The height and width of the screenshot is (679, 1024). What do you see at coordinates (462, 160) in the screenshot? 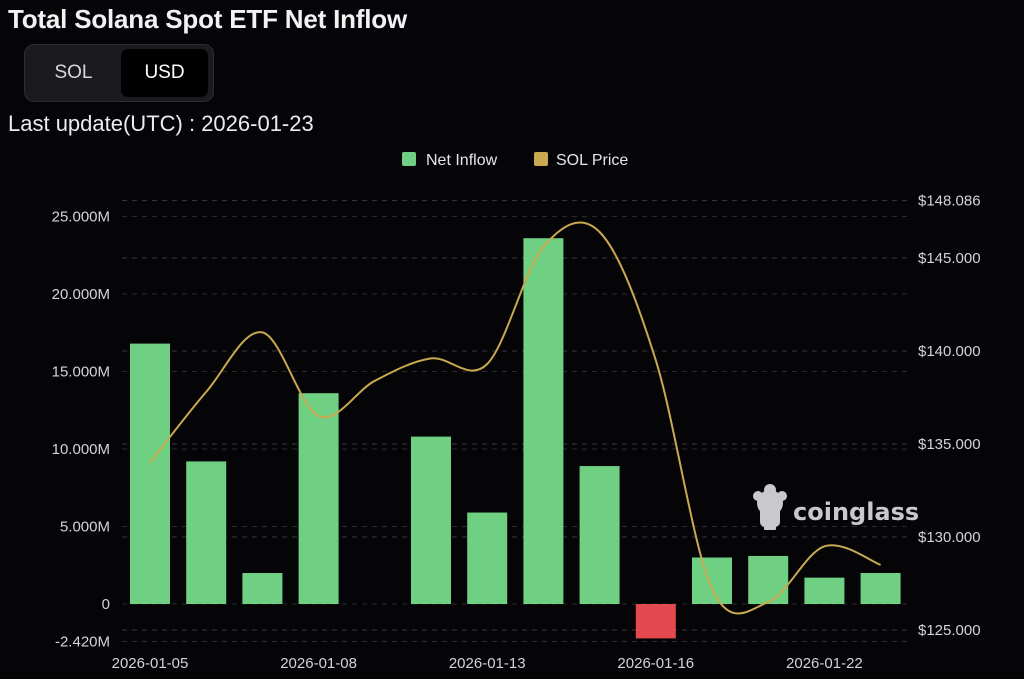
I see `legend-net-inflow-label: Net Inflow` at bounding box center [462, 160].